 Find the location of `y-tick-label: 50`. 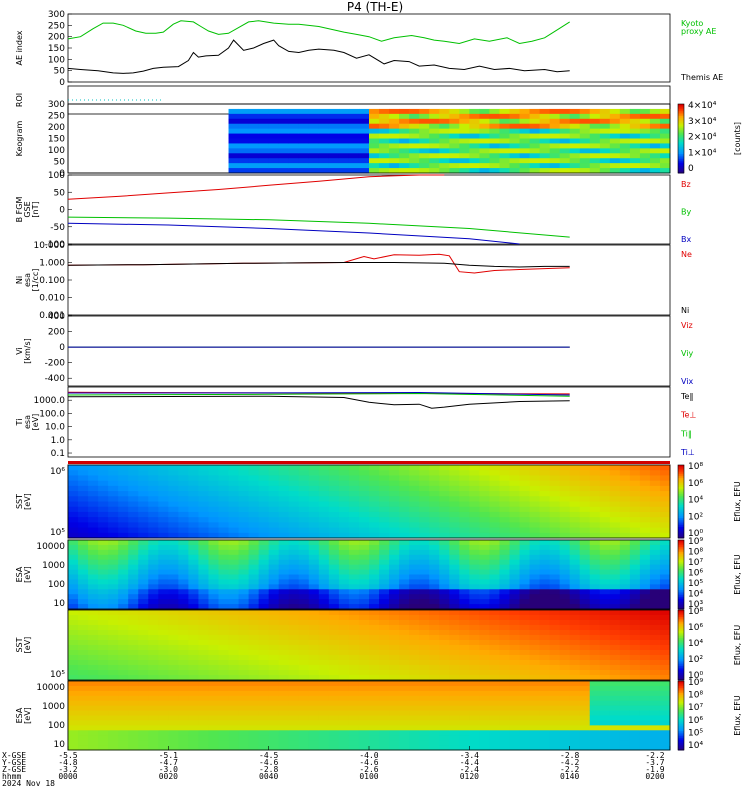

y-tick-label: 50 is located at coordinates (60, 163).